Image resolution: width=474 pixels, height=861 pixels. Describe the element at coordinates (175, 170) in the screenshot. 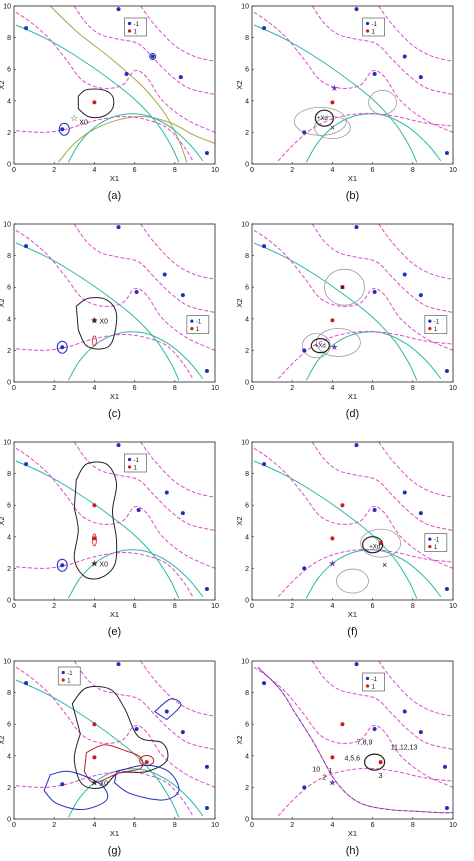

I see `x-tick-label: 8` at that location.